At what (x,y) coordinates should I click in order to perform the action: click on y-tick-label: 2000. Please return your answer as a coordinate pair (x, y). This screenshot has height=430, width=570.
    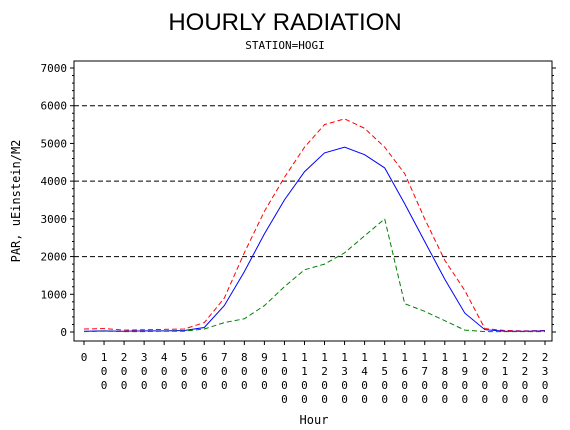
    Looking at the image, I should click on (54, 257).